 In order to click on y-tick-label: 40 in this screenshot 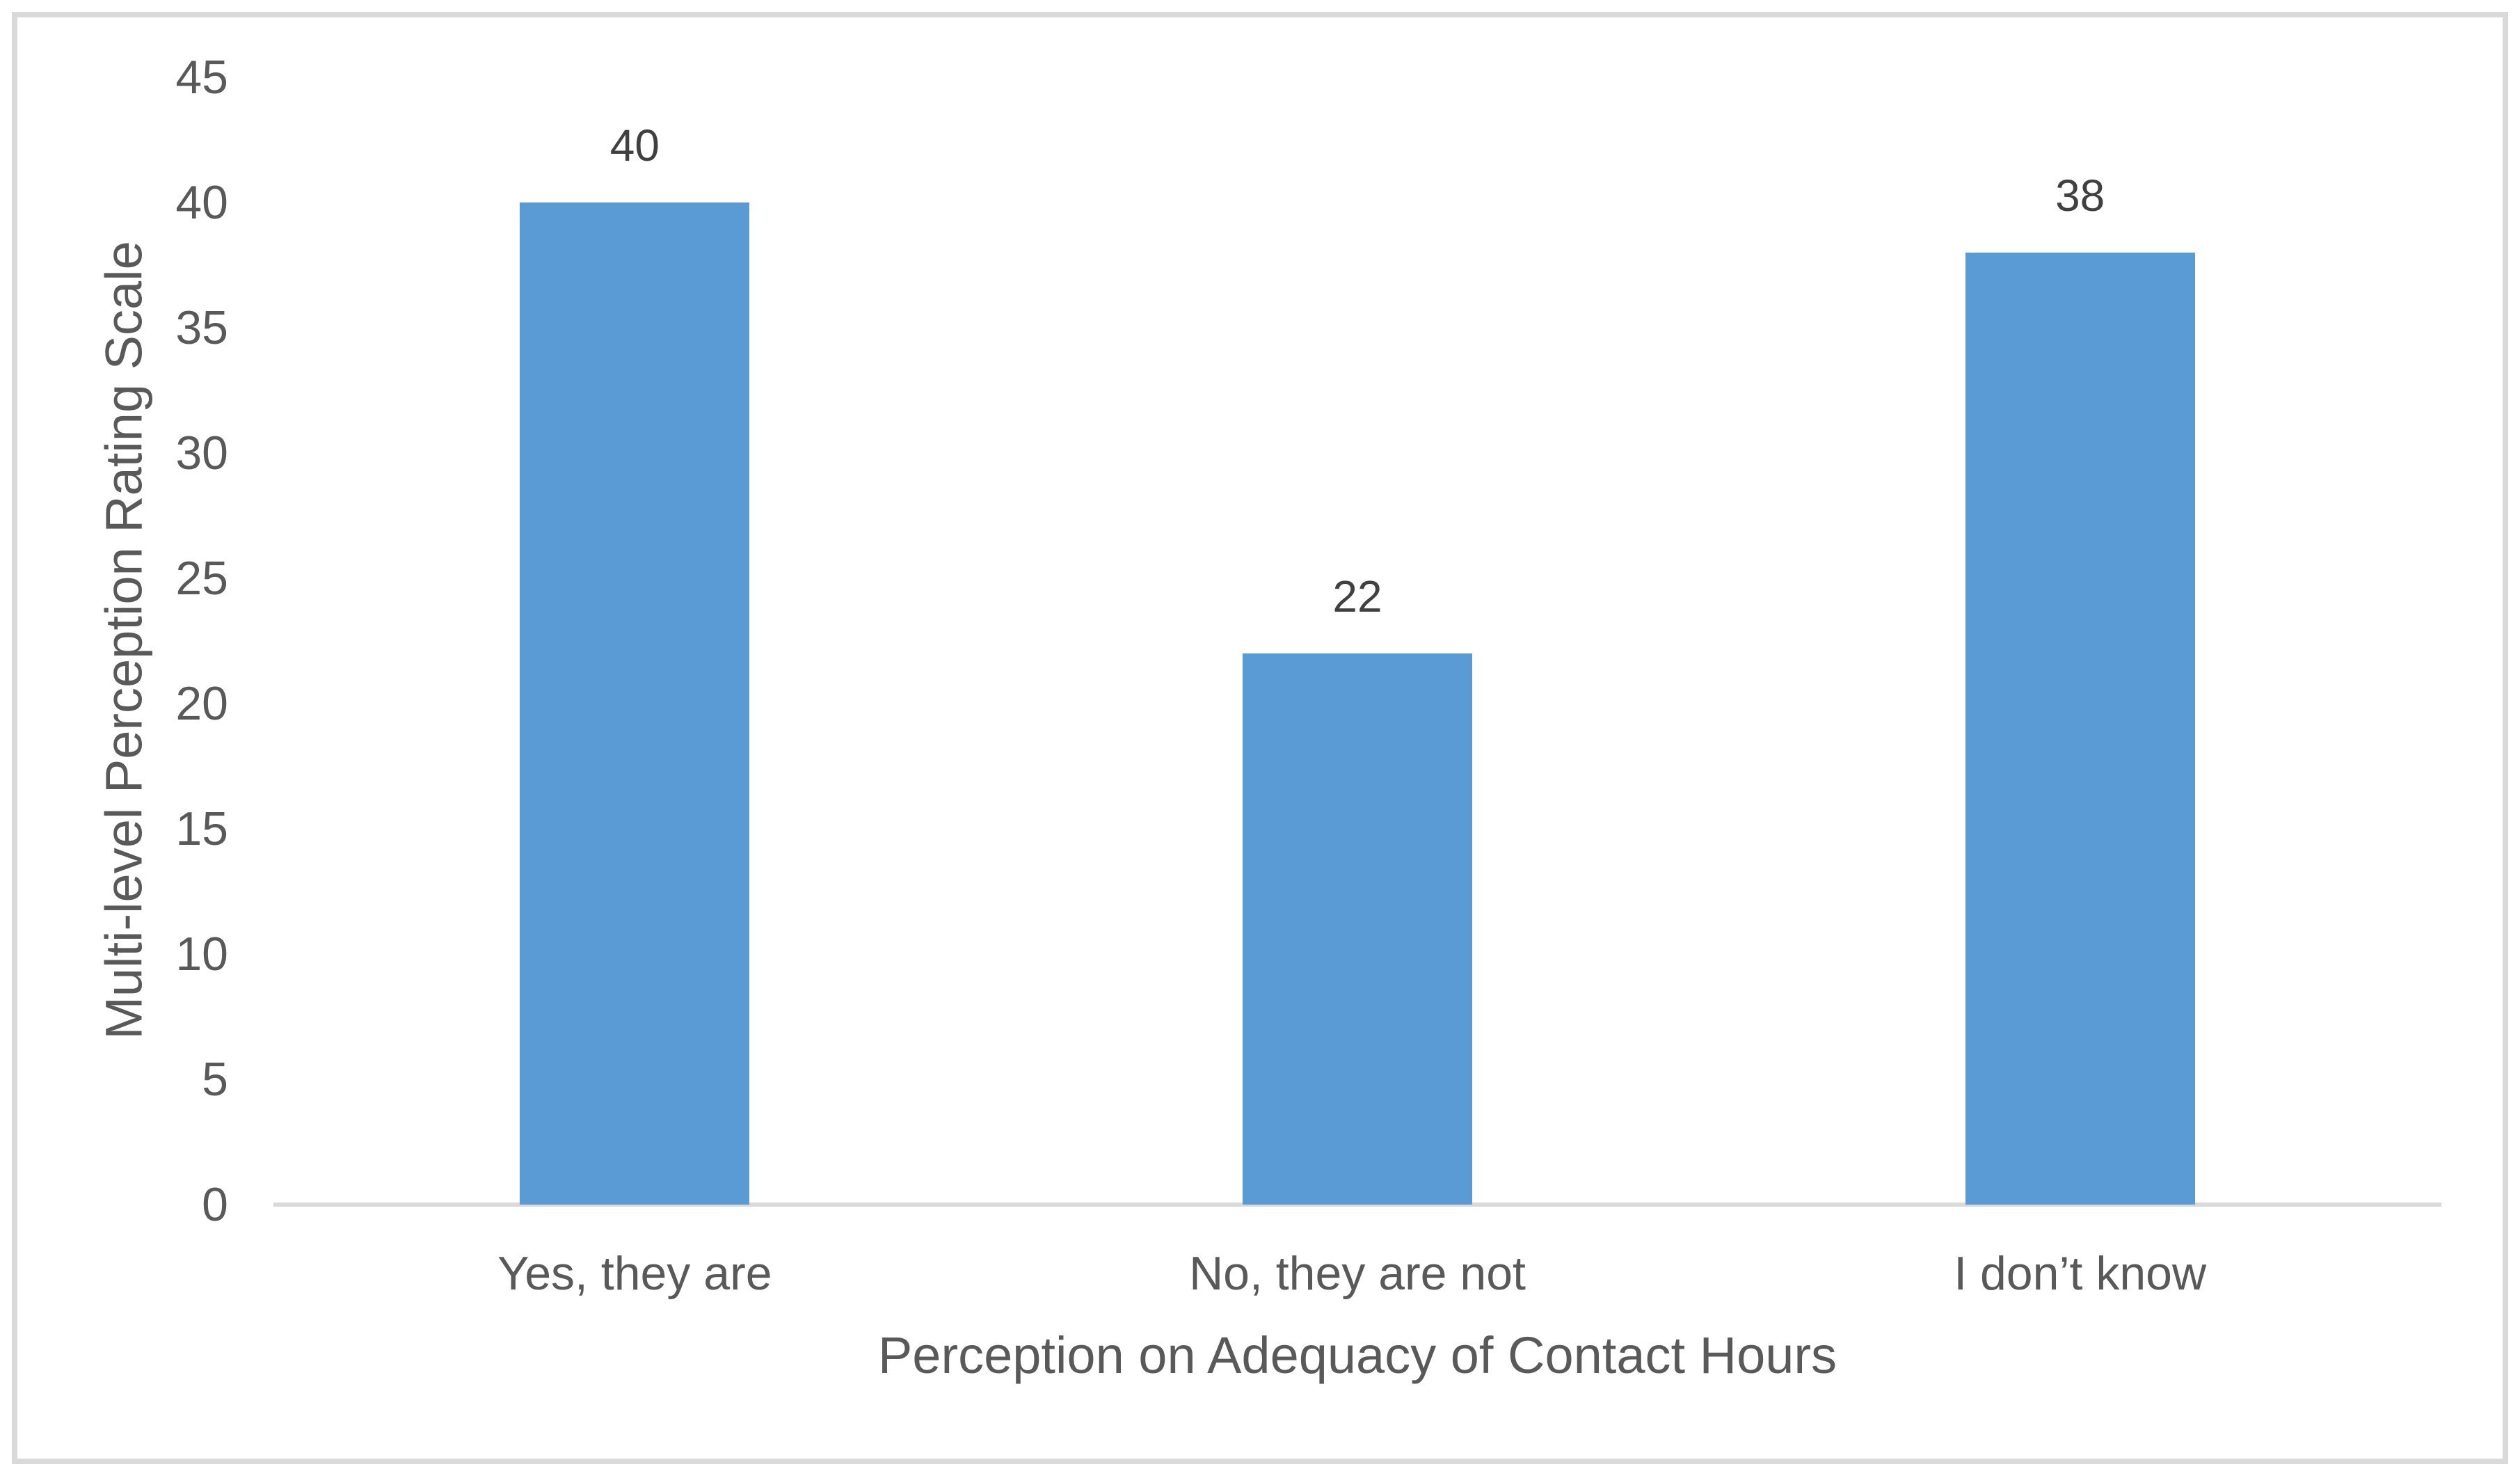, I will do `click(201, 203)`.